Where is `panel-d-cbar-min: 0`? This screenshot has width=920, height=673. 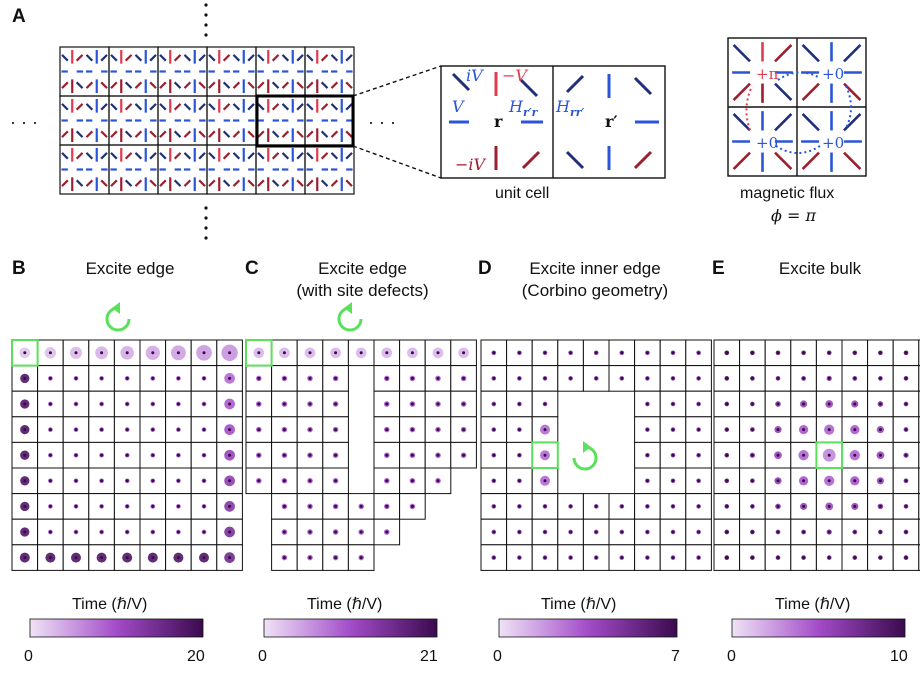 panel-d-cbar-min: 0 is located at coordinates (497, 656).